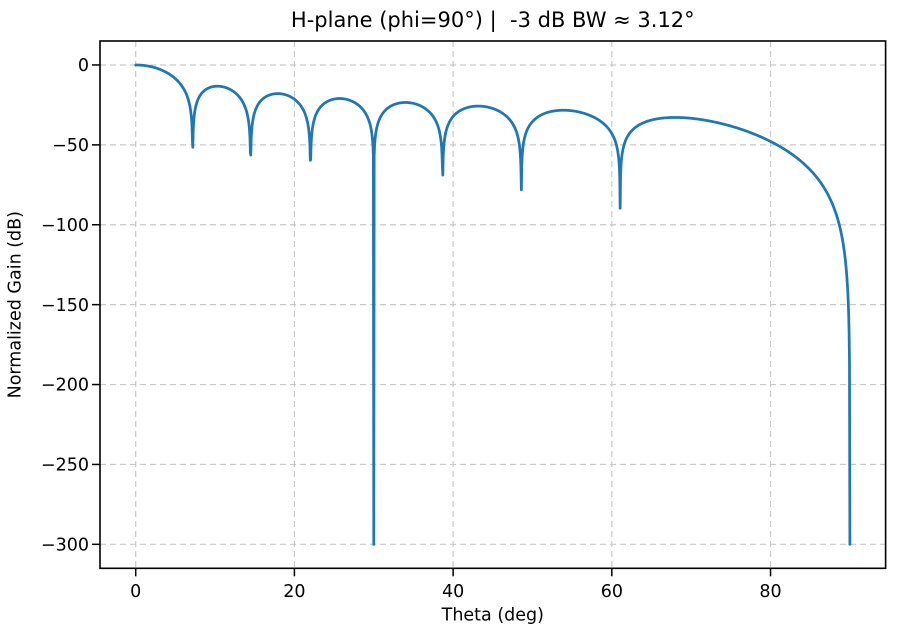  Describe the element at coordinates (612, 592) in the screenshot. I see `x-tick-label: 60` at that location.